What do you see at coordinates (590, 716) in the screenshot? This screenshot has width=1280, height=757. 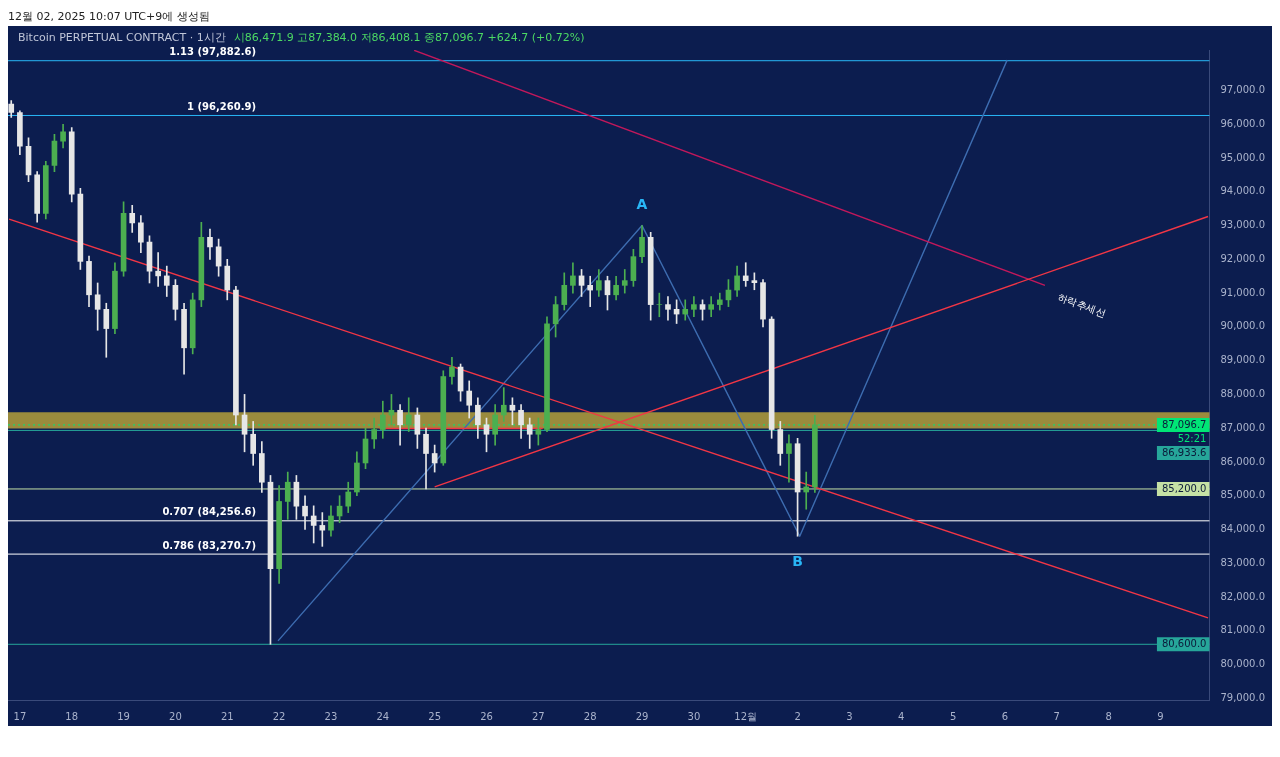 I see `x-tick-label: 28` at bounding box center [590, 716].